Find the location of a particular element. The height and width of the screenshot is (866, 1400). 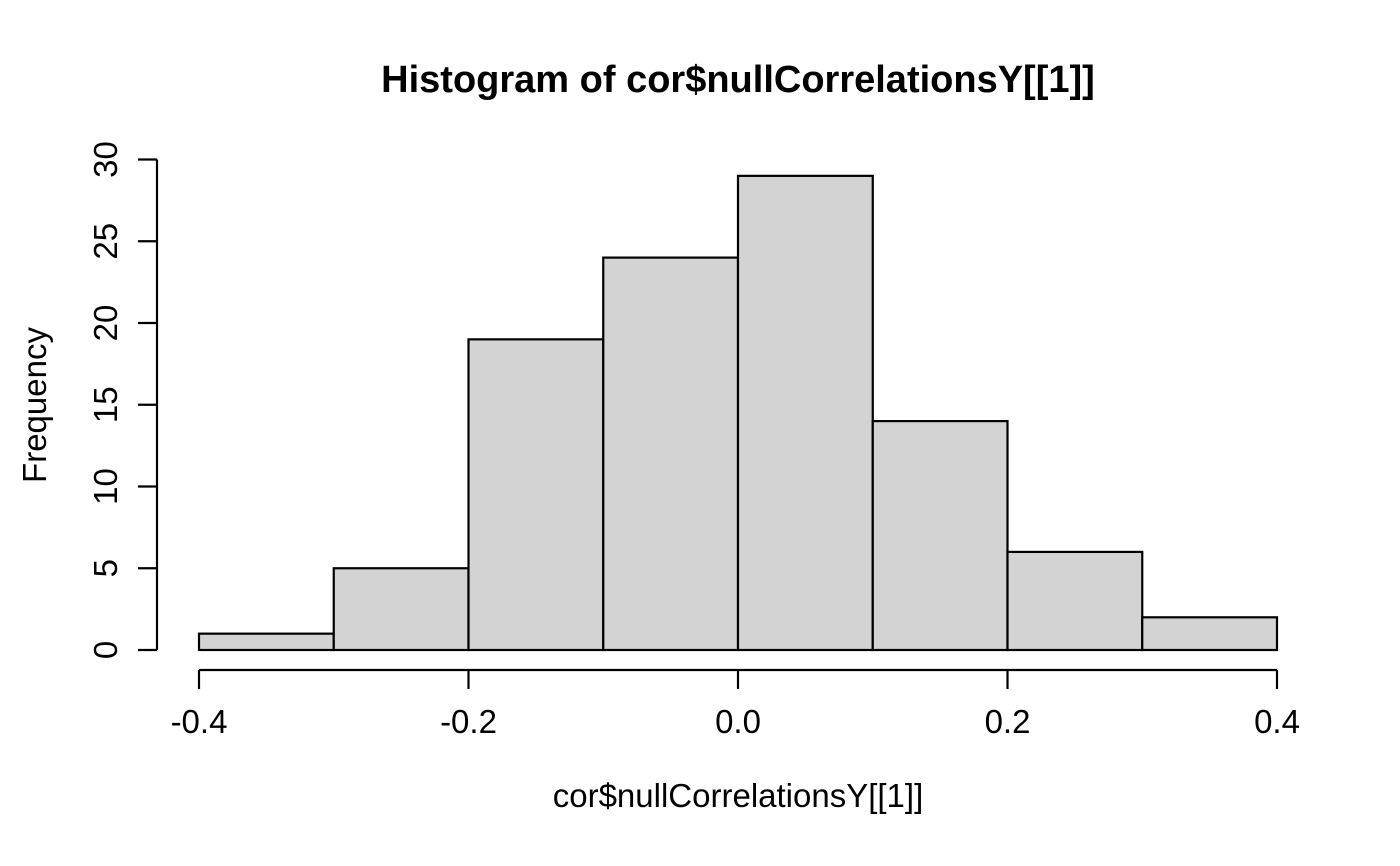

x-tick-label: -0.4 is located at coordinates (199, 721).